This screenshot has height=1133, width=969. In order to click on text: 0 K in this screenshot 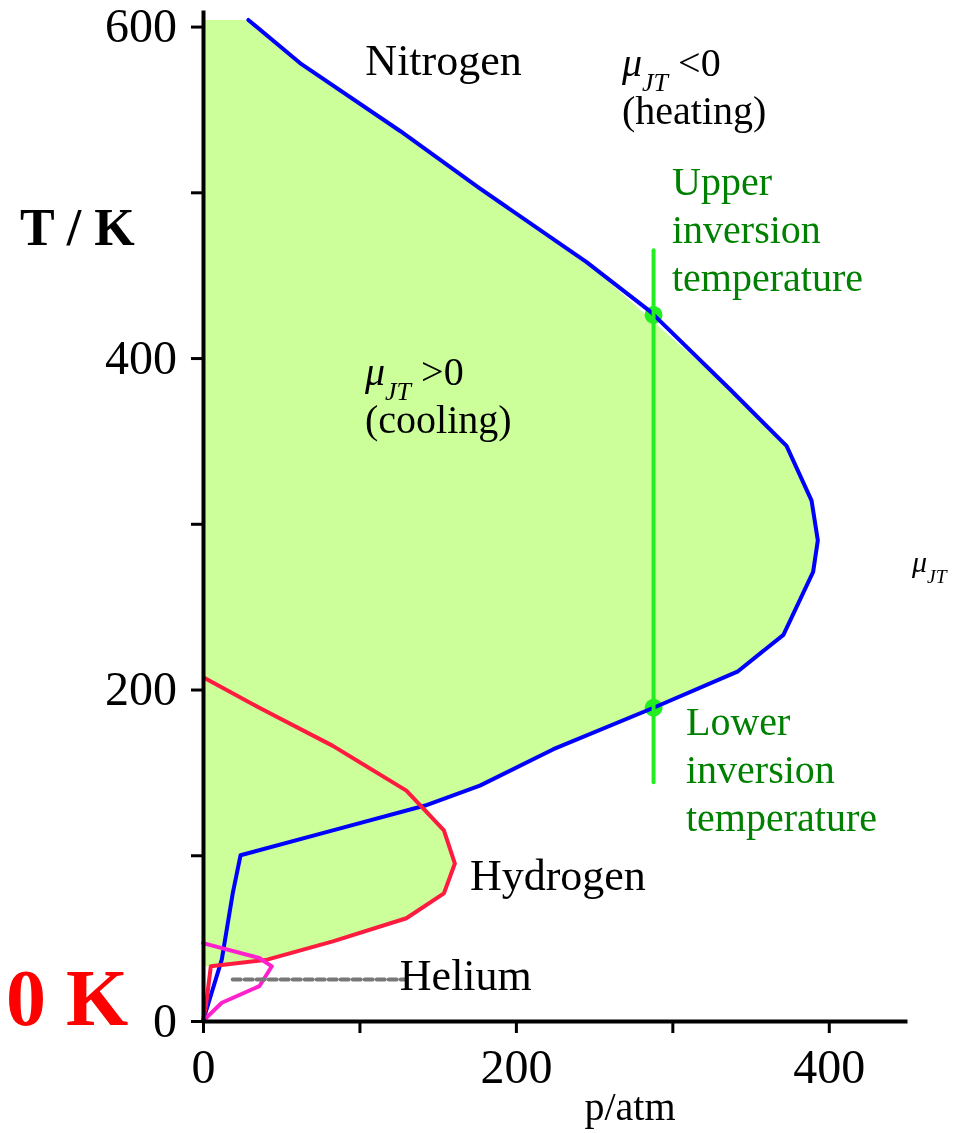, I will do `click(67, 998)`.